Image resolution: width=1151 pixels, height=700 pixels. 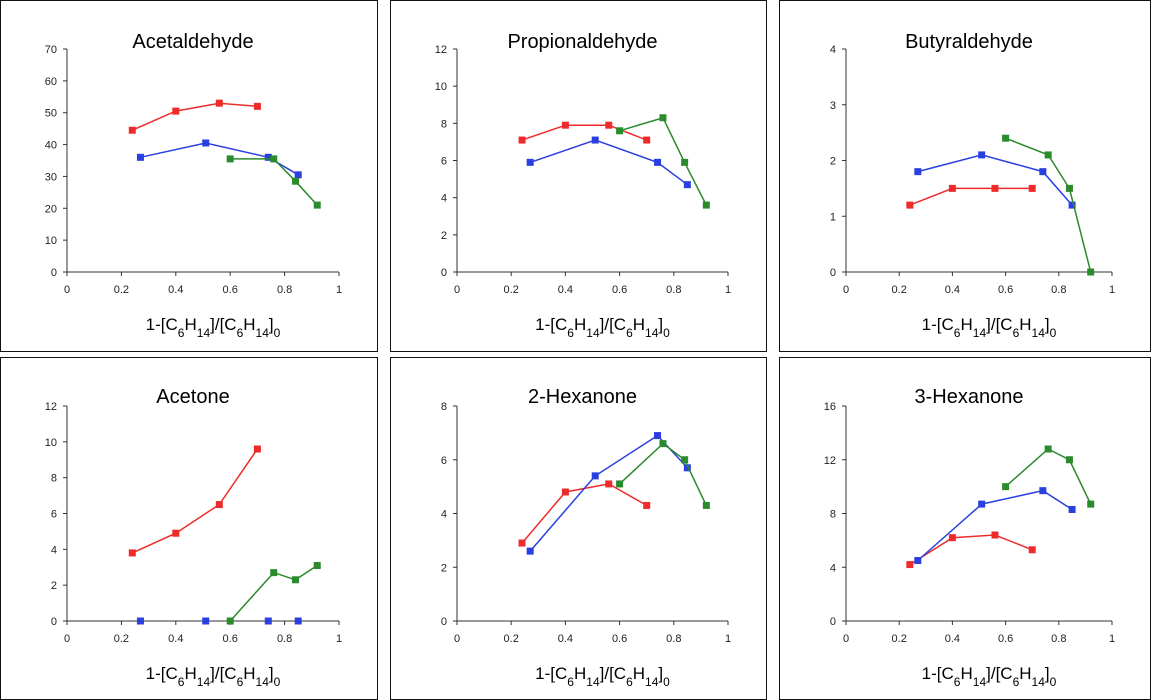 What do you see at coordinates (192, 397) in the screenshot?
I see `chart-title: Acetone` at bounding box center [192, 397].